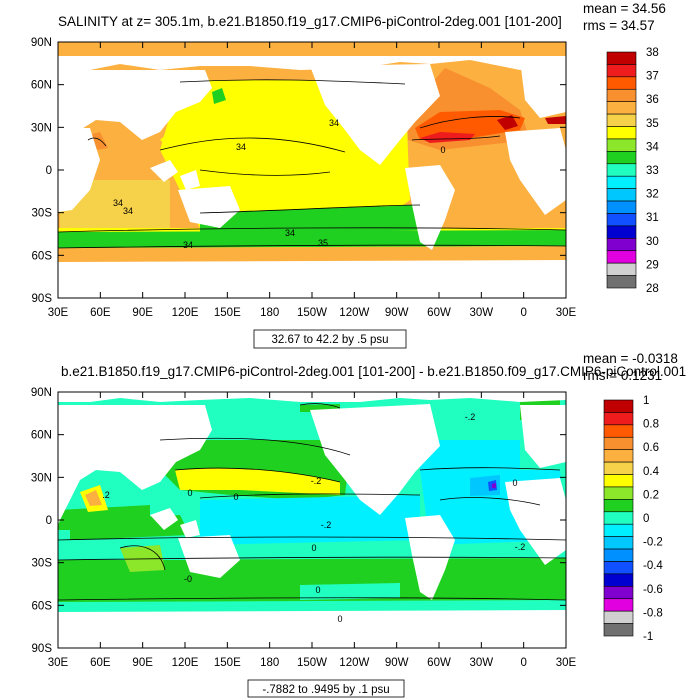 The image size is (700, 700). What do you see at coordinates (630, 358) in the screenshot?
I see `panel-2-mean: mean = -0.0318` at bounding box center [630, 358].